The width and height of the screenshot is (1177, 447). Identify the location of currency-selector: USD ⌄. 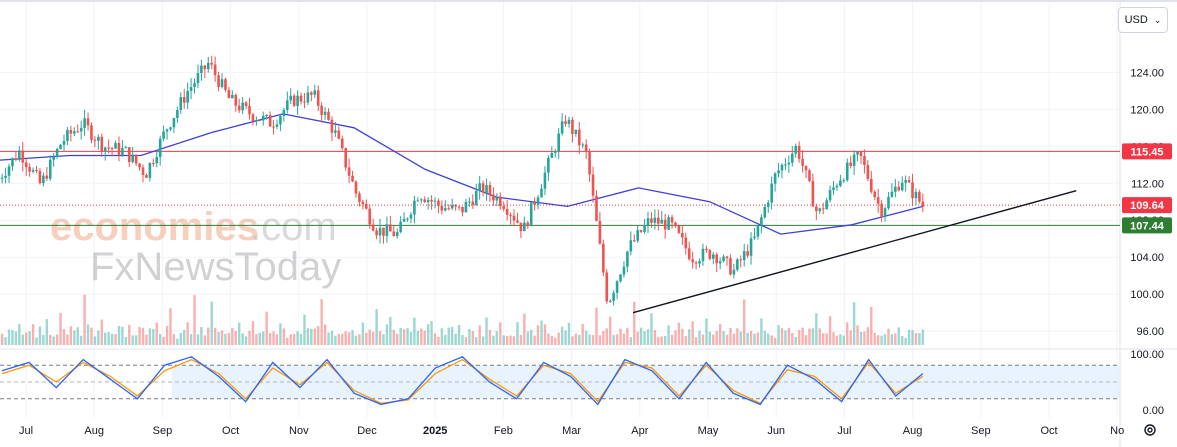
(1143, 20).